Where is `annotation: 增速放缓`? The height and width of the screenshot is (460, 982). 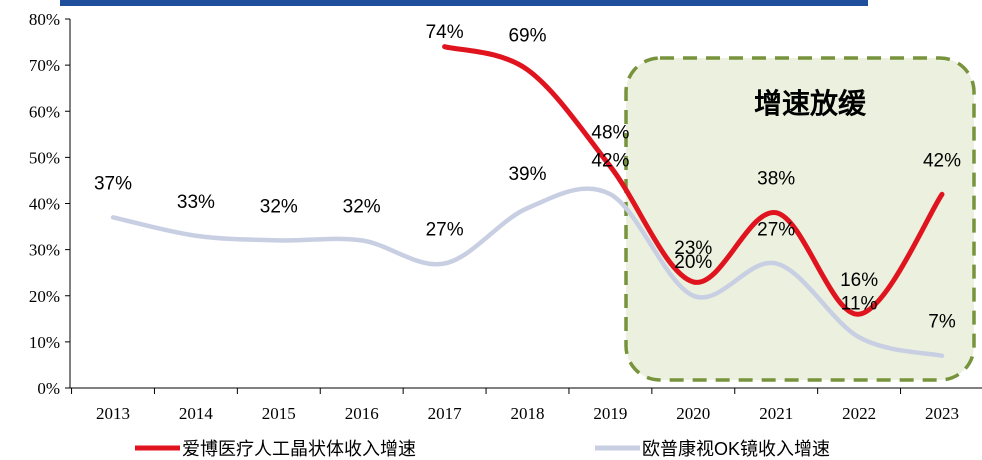
annotation: 增速放缓 is located at coordinates (810, 103).